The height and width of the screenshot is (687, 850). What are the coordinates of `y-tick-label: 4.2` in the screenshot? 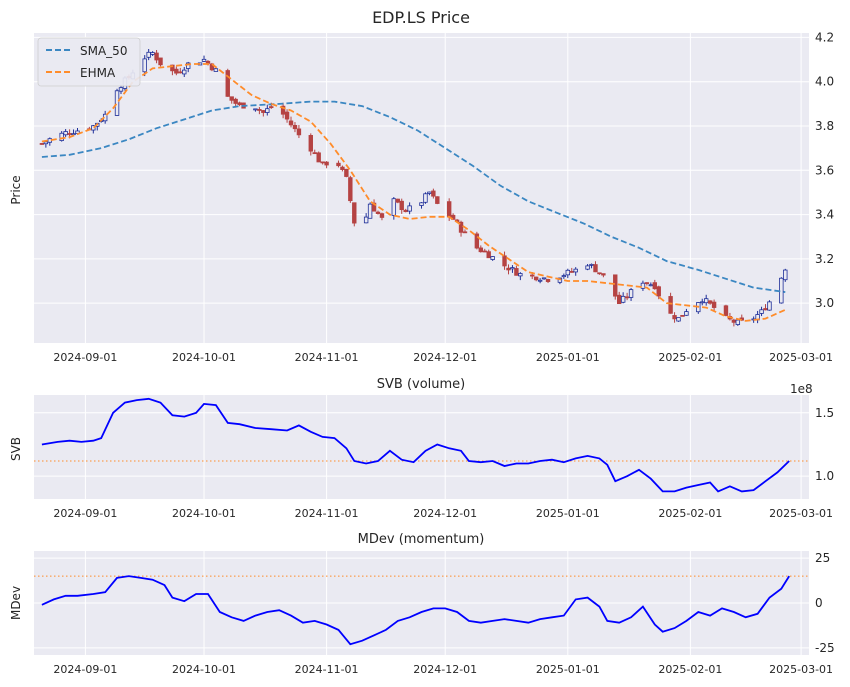 It's located at (824, 37).